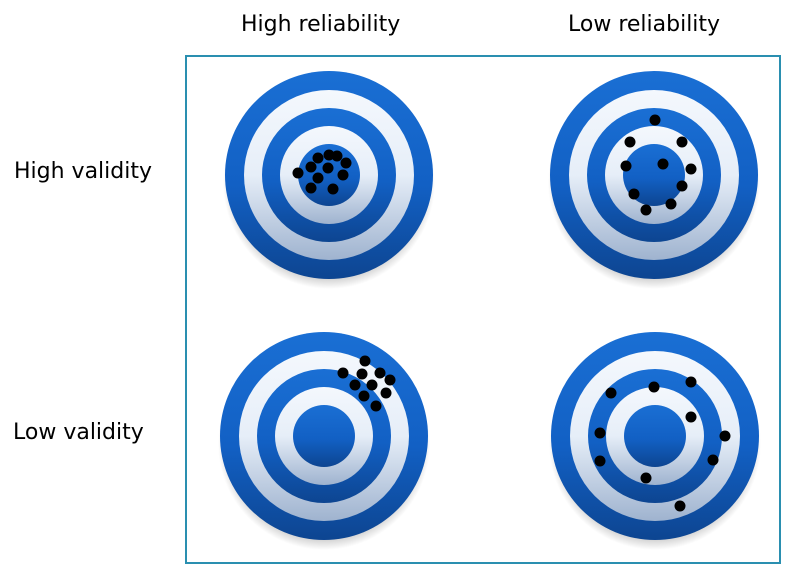 The image size is (789, 578). What do you see at coordinates (321, 24) in the screenshot?
I see `column-label-high-reliability: High reliability` at bounding box center [321, 24].